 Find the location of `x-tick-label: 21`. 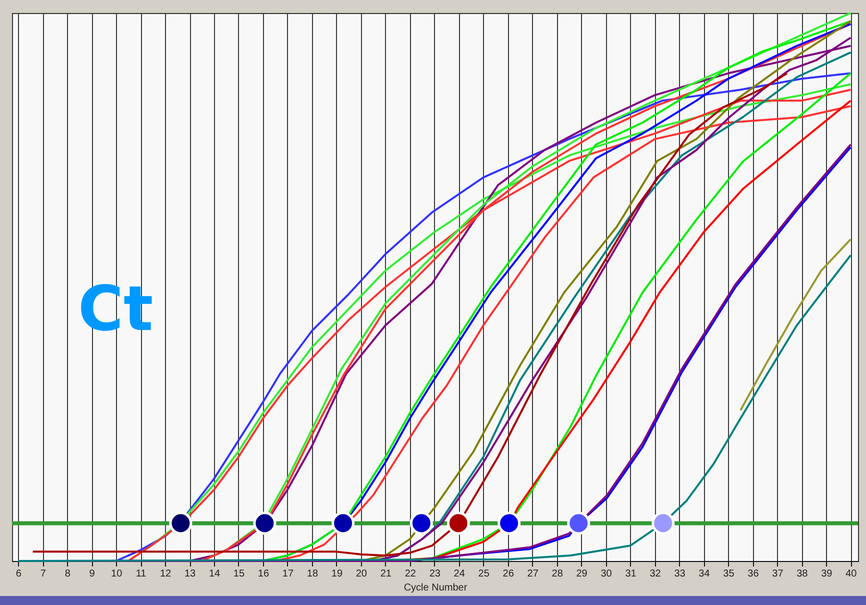

x-tick-label: 21 is located at coordinates (386, 574).